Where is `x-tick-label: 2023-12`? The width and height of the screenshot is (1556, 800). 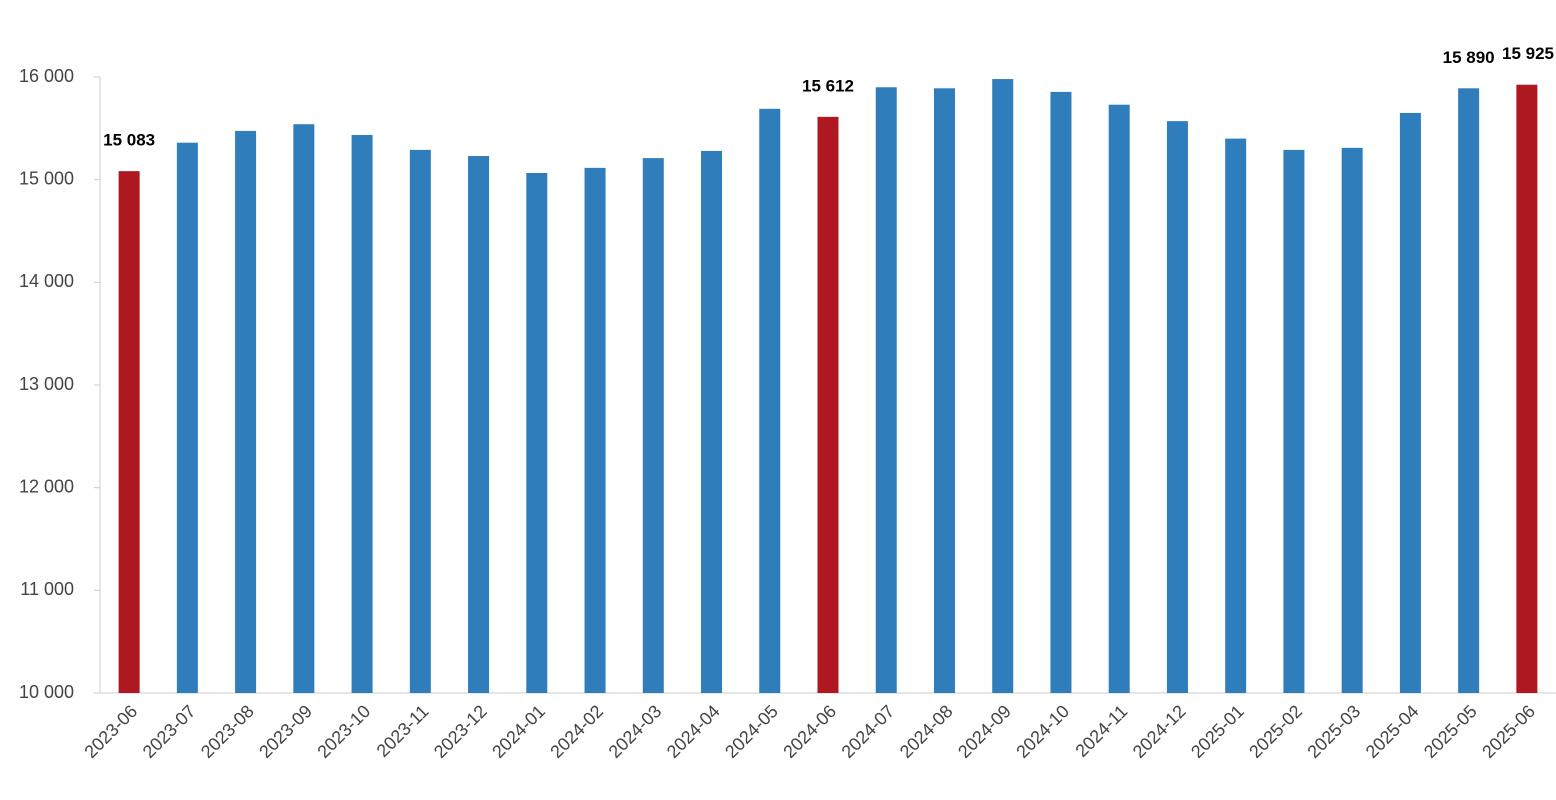 x-tick-label: 2023-12 is located at coordinates (460, 731).